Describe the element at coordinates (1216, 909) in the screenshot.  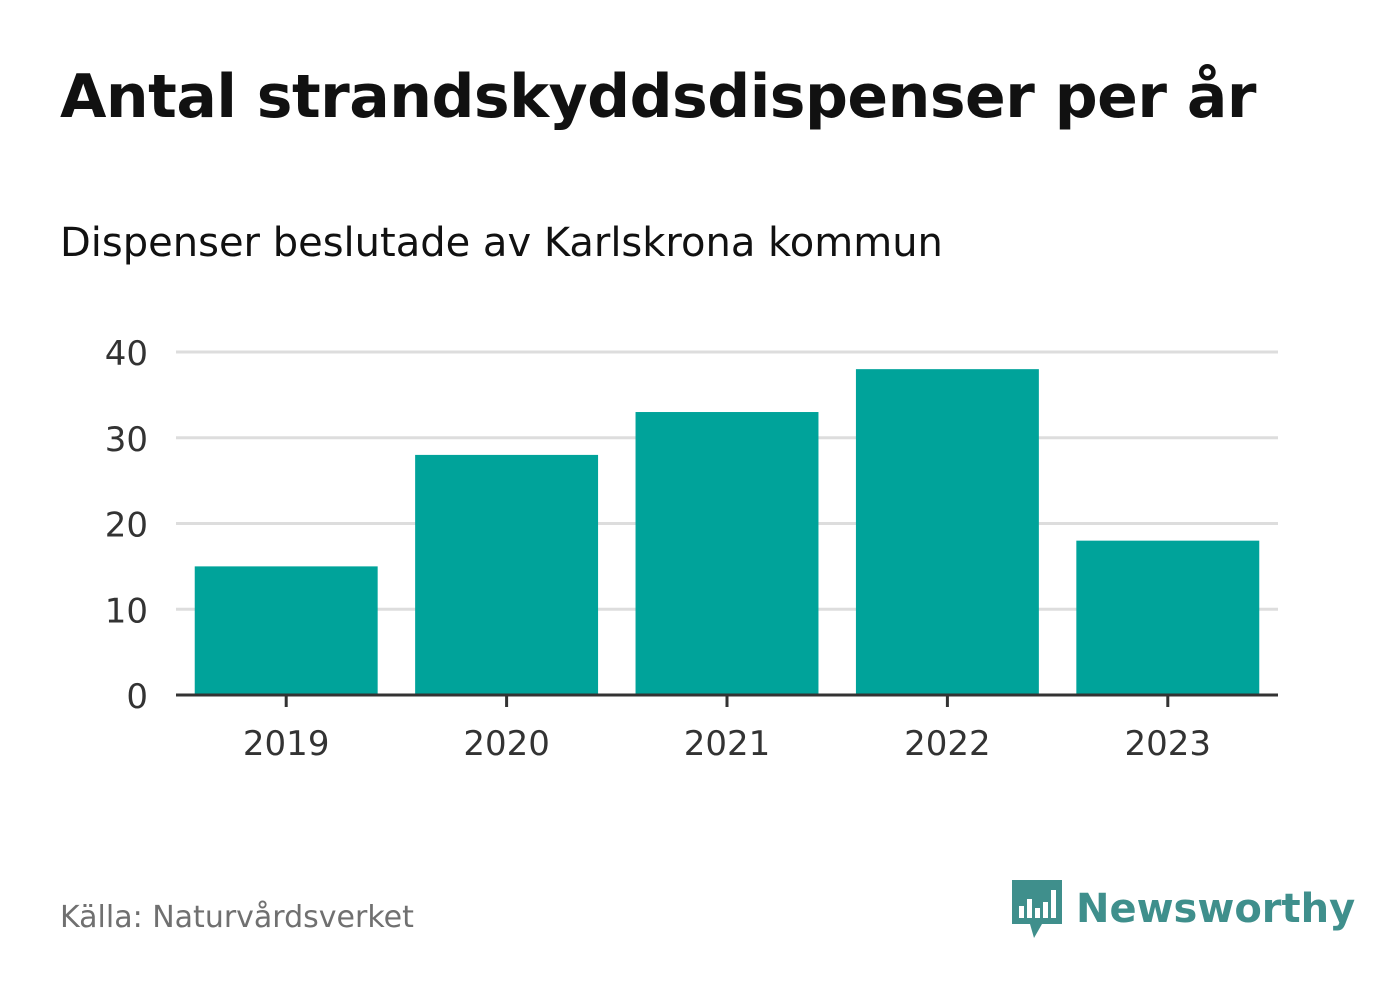
I see `brand-name: Newsworthy` at that location.